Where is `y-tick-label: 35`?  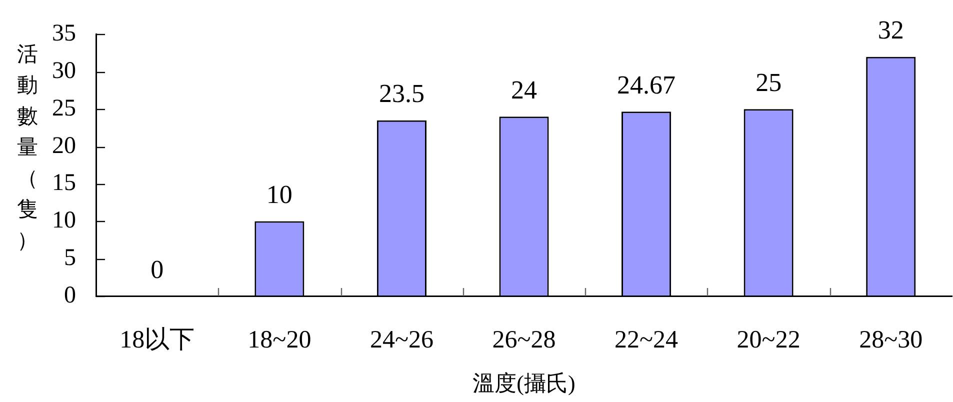 y-tick-label: 35 is located at coordinates (64, 33).